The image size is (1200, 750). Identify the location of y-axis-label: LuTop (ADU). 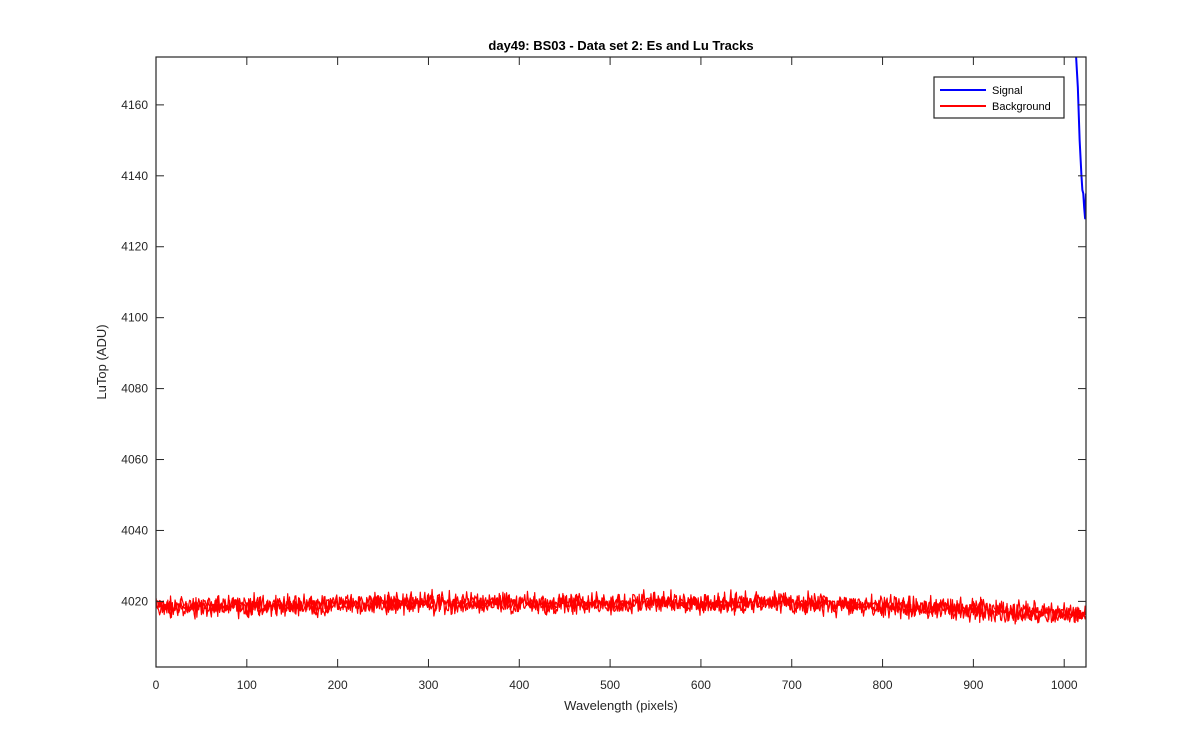
(101, 361).